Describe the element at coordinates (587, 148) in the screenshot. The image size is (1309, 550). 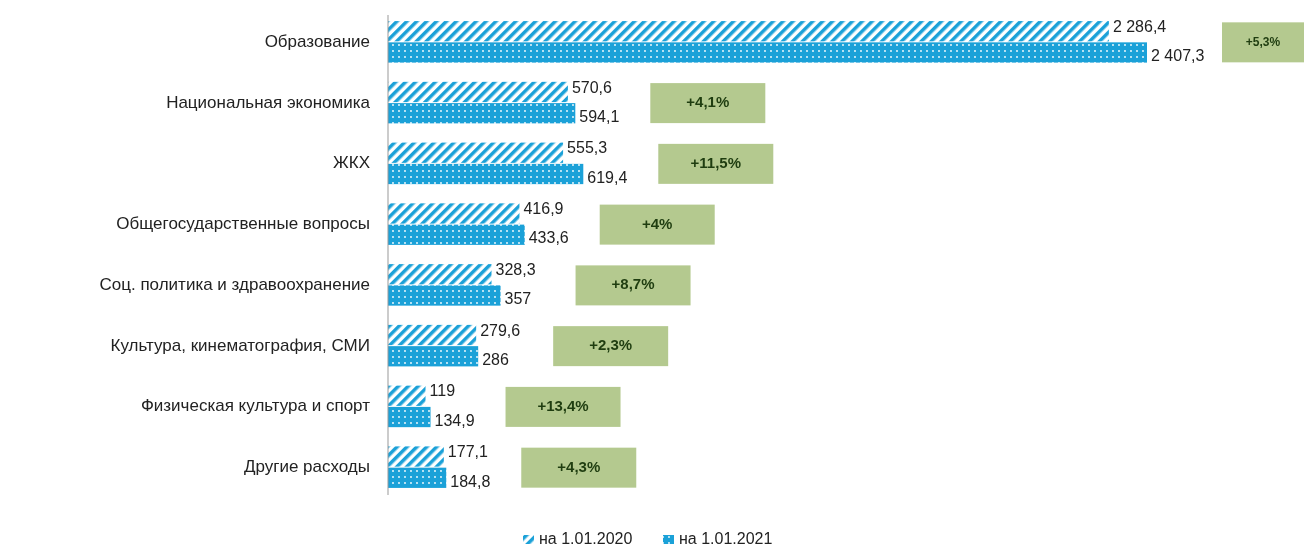
I see `data-label: 555,3` at that location.